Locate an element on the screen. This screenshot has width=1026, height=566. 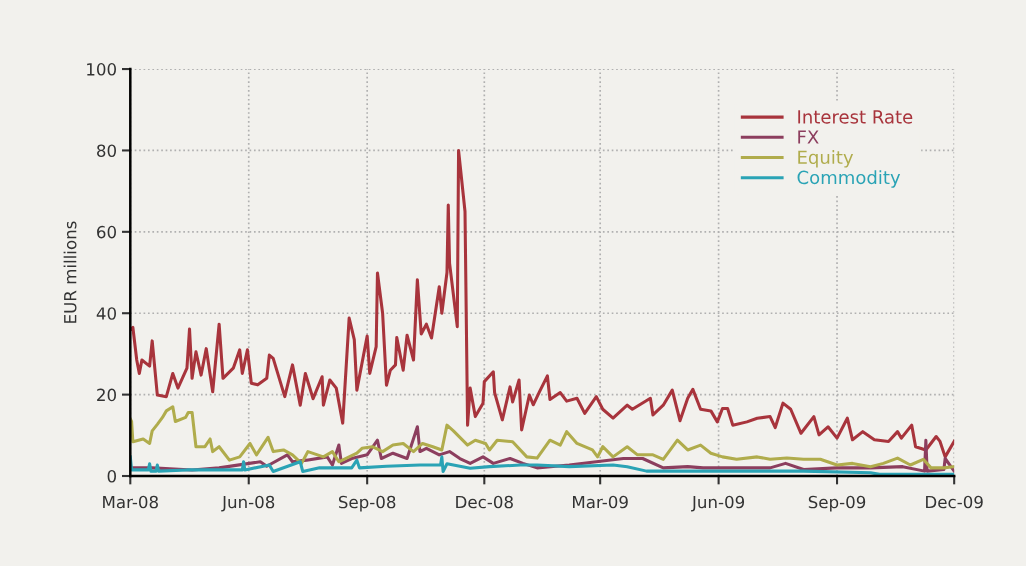
x-tick-label: Dec-09 is located at coordinates (954, 502).